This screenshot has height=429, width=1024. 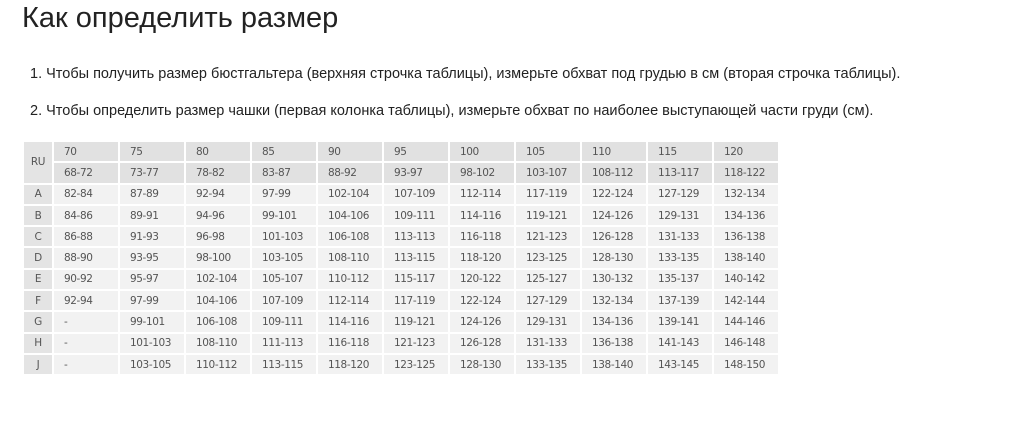 I want to click on table-cell: 86-88, so click(x=86, y=237).